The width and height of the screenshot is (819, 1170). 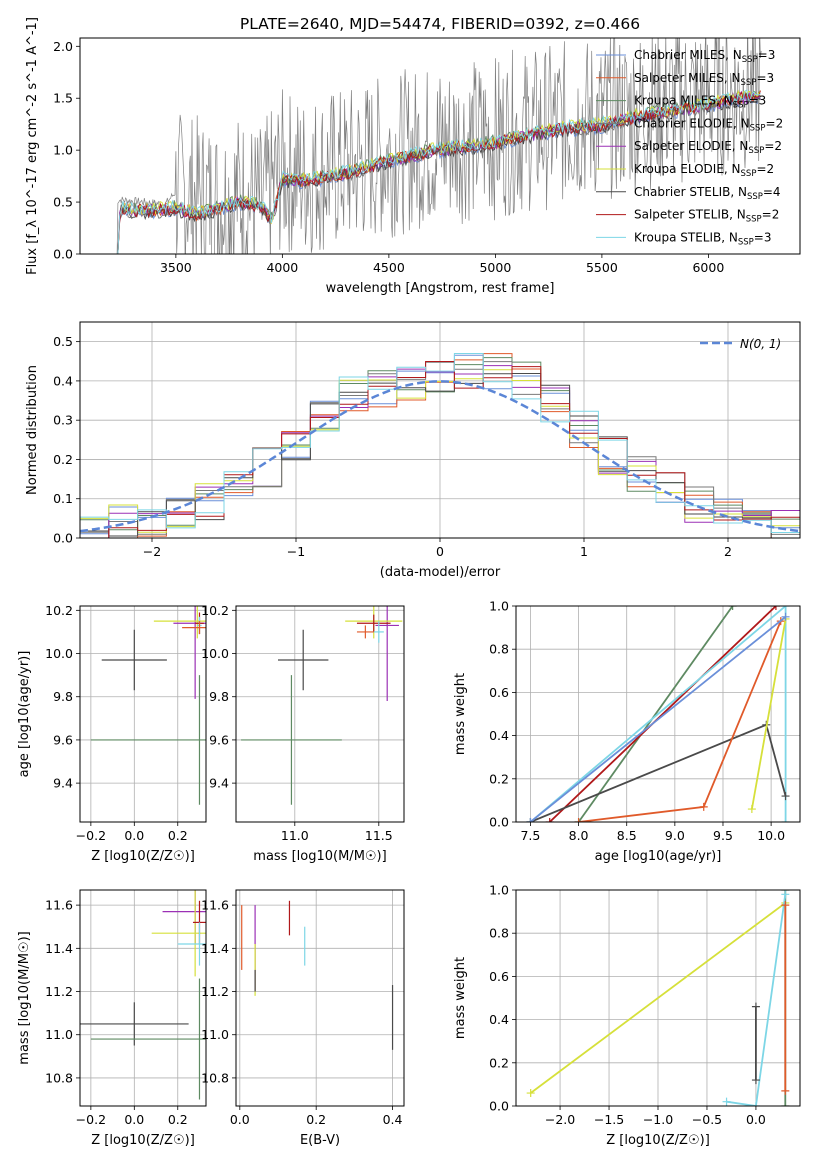 What do you see at coordinates (148, 705) in the screenshot?
I see `age_vs_Z-plot-area` at bounding box center [148, 705].